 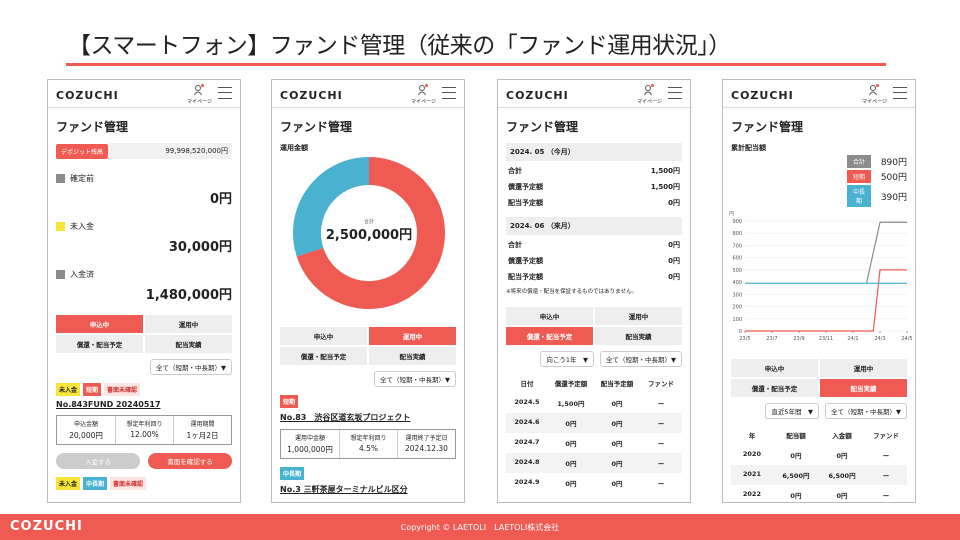 What do you see at coordinates (144, 274) in the screenshot?
I see `status-label-row: 入金済` at bounding box center [144, 274].